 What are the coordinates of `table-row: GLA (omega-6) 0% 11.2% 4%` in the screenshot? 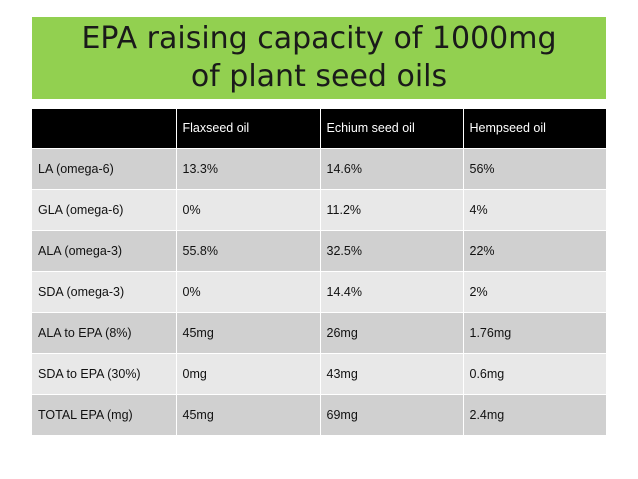 It's located at (319, 209).